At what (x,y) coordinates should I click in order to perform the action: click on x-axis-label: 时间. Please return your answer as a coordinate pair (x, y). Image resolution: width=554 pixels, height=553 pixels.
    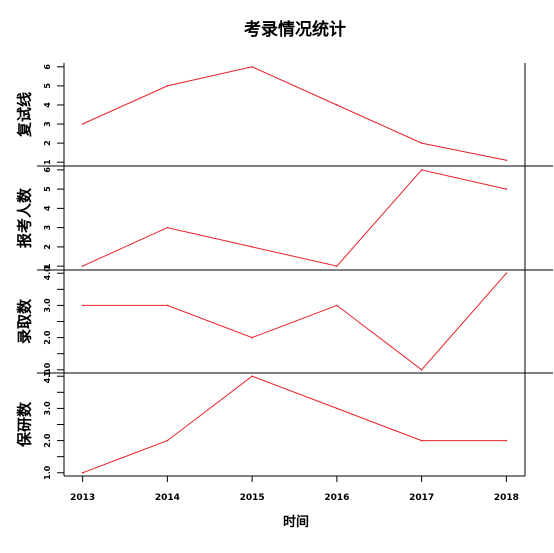
    Looking at the image, I should click on (296, 522).